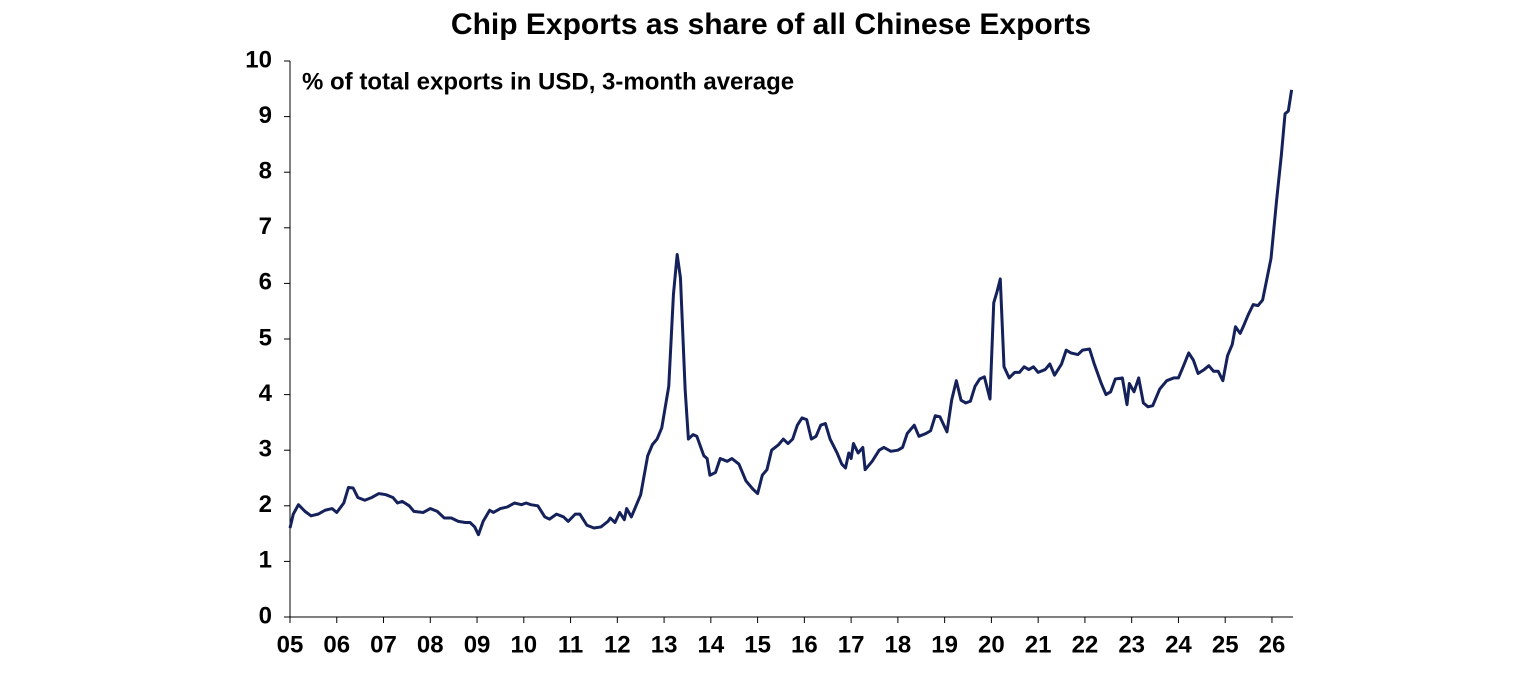 This screenshot has height=680, width=1536. Describe the element at coordinates (290, 644) in the screenshot. I see `x-tick-label: 05` at that location.